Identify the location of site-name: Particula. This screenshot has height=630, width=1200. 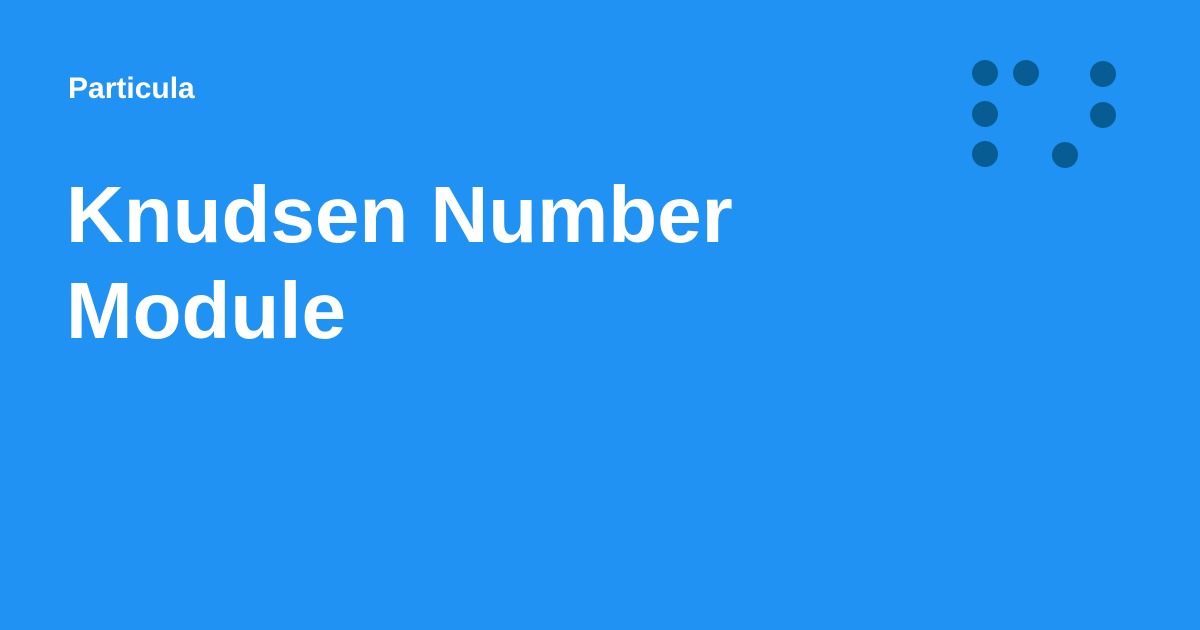
(131, 88).